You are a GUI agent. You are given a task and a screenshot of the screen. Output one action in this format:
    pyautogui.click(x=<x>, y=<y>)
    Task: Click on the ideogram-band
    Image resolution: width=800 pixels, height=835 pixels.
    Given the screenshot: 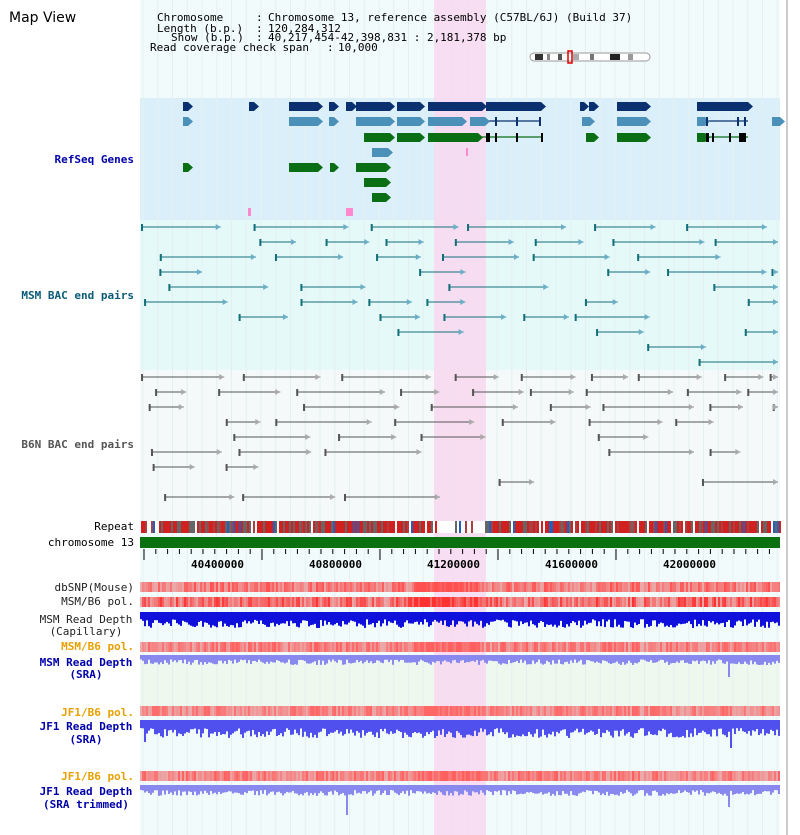 What is the action you would take?
    pyautogui.click(x=548, y=57)
    